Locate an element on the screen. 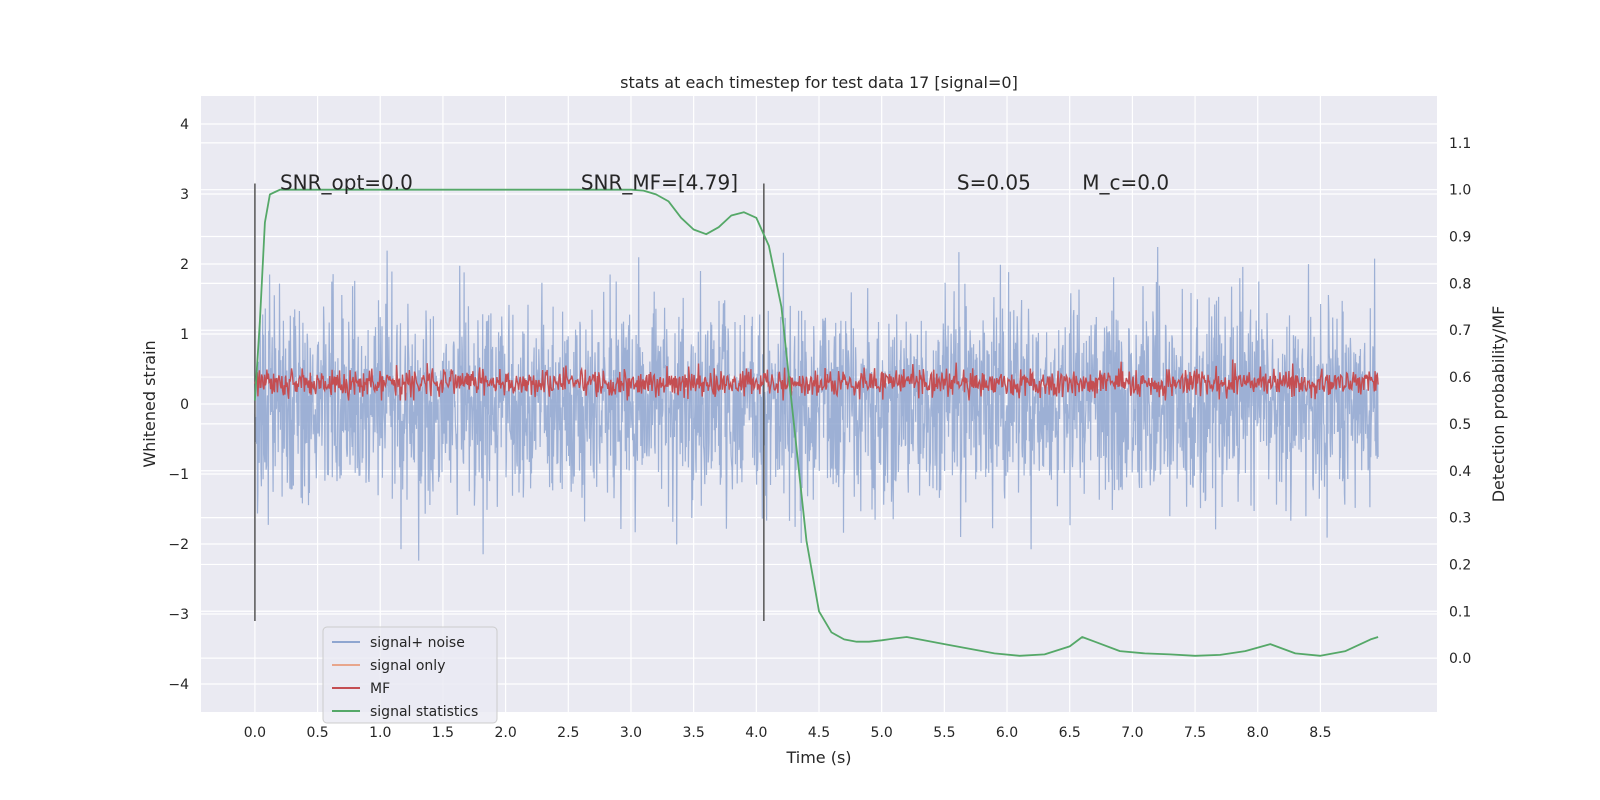  x-tick-label: 5.5 is located at coordinates (944, 733).